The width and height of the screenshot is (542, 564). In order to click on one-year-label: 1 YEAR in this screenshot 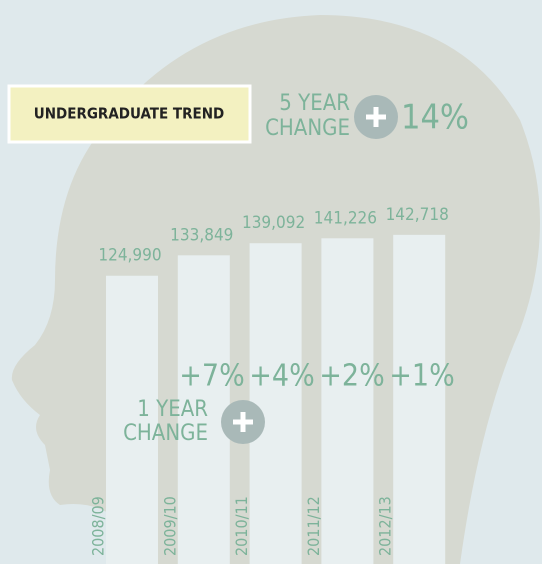, I will do `click(172, 409)`.